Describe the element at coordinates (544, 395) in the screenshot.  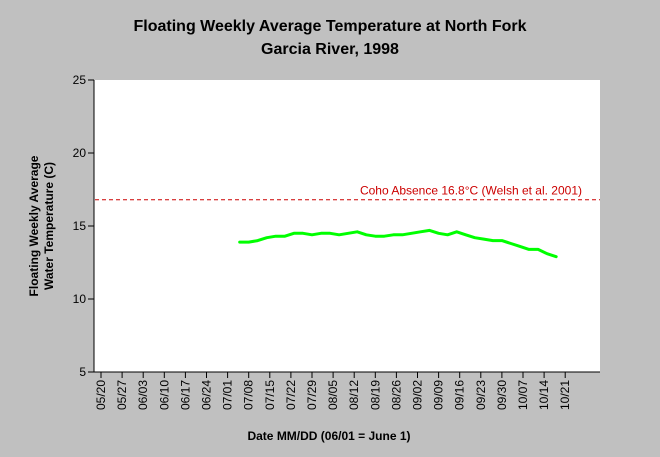
I see `x-tick-label: 10/14` at that location.